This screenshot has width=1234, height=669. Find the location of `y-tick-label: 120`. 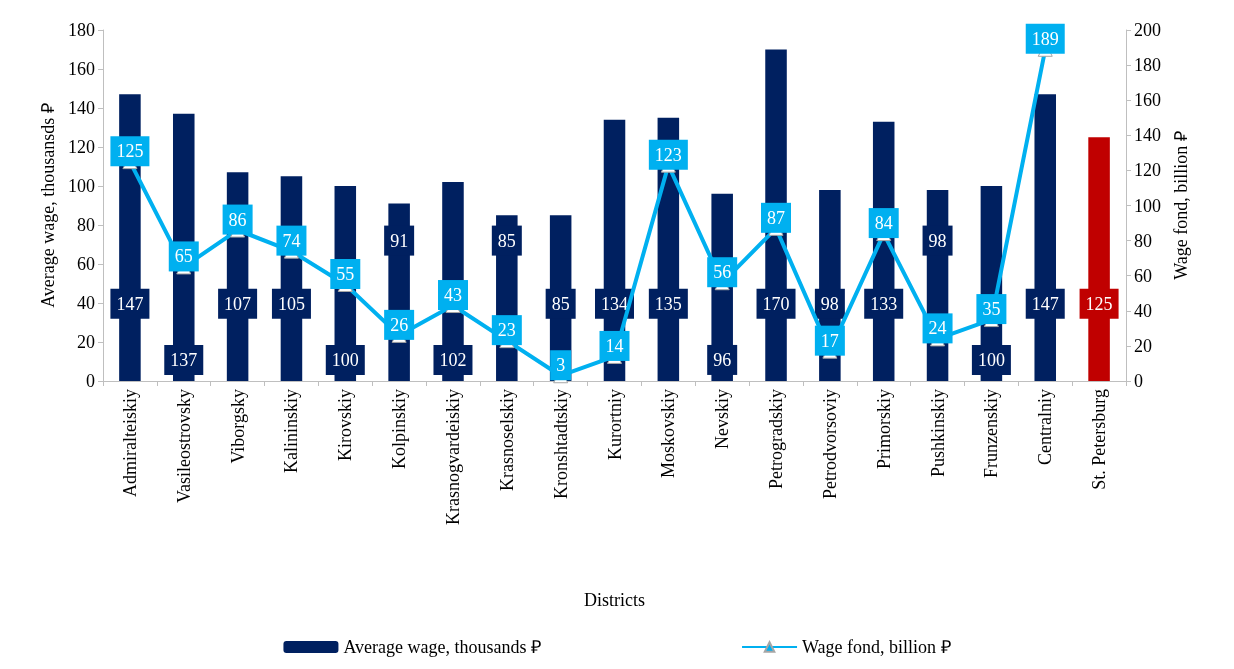

y-tick-label: 120 is located at coordinates (81, 147).